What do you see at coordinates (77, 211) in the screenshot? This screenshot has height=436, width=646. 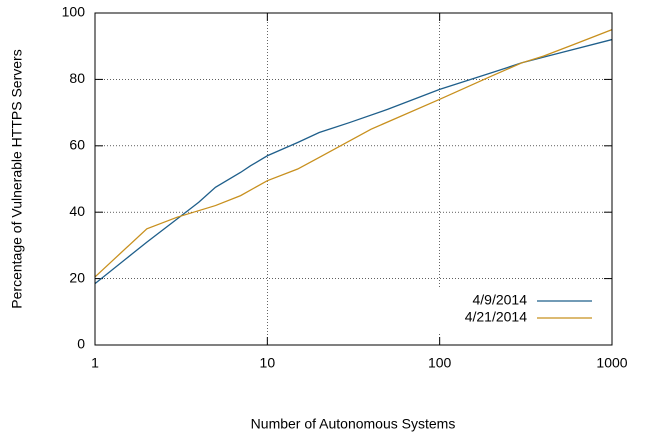 I see `y-tick-label: 40` at bounding box center [77, 211].